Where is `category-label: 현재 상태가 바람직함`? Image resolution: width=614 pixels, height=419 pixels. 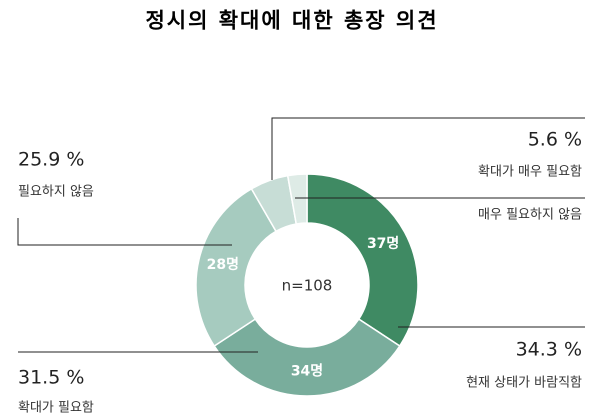 category-label: 현재 상태가 바람직함 is located at coordinates (524, 383).